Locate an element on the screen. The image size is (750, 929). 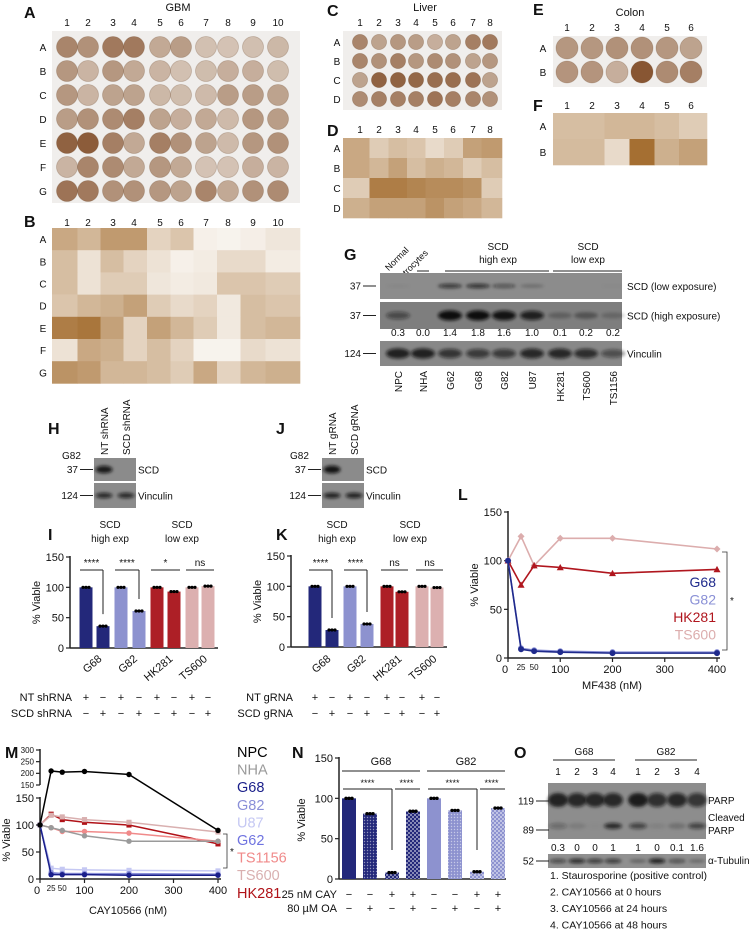
column-label: 7 is located at coordinates (473, 23).